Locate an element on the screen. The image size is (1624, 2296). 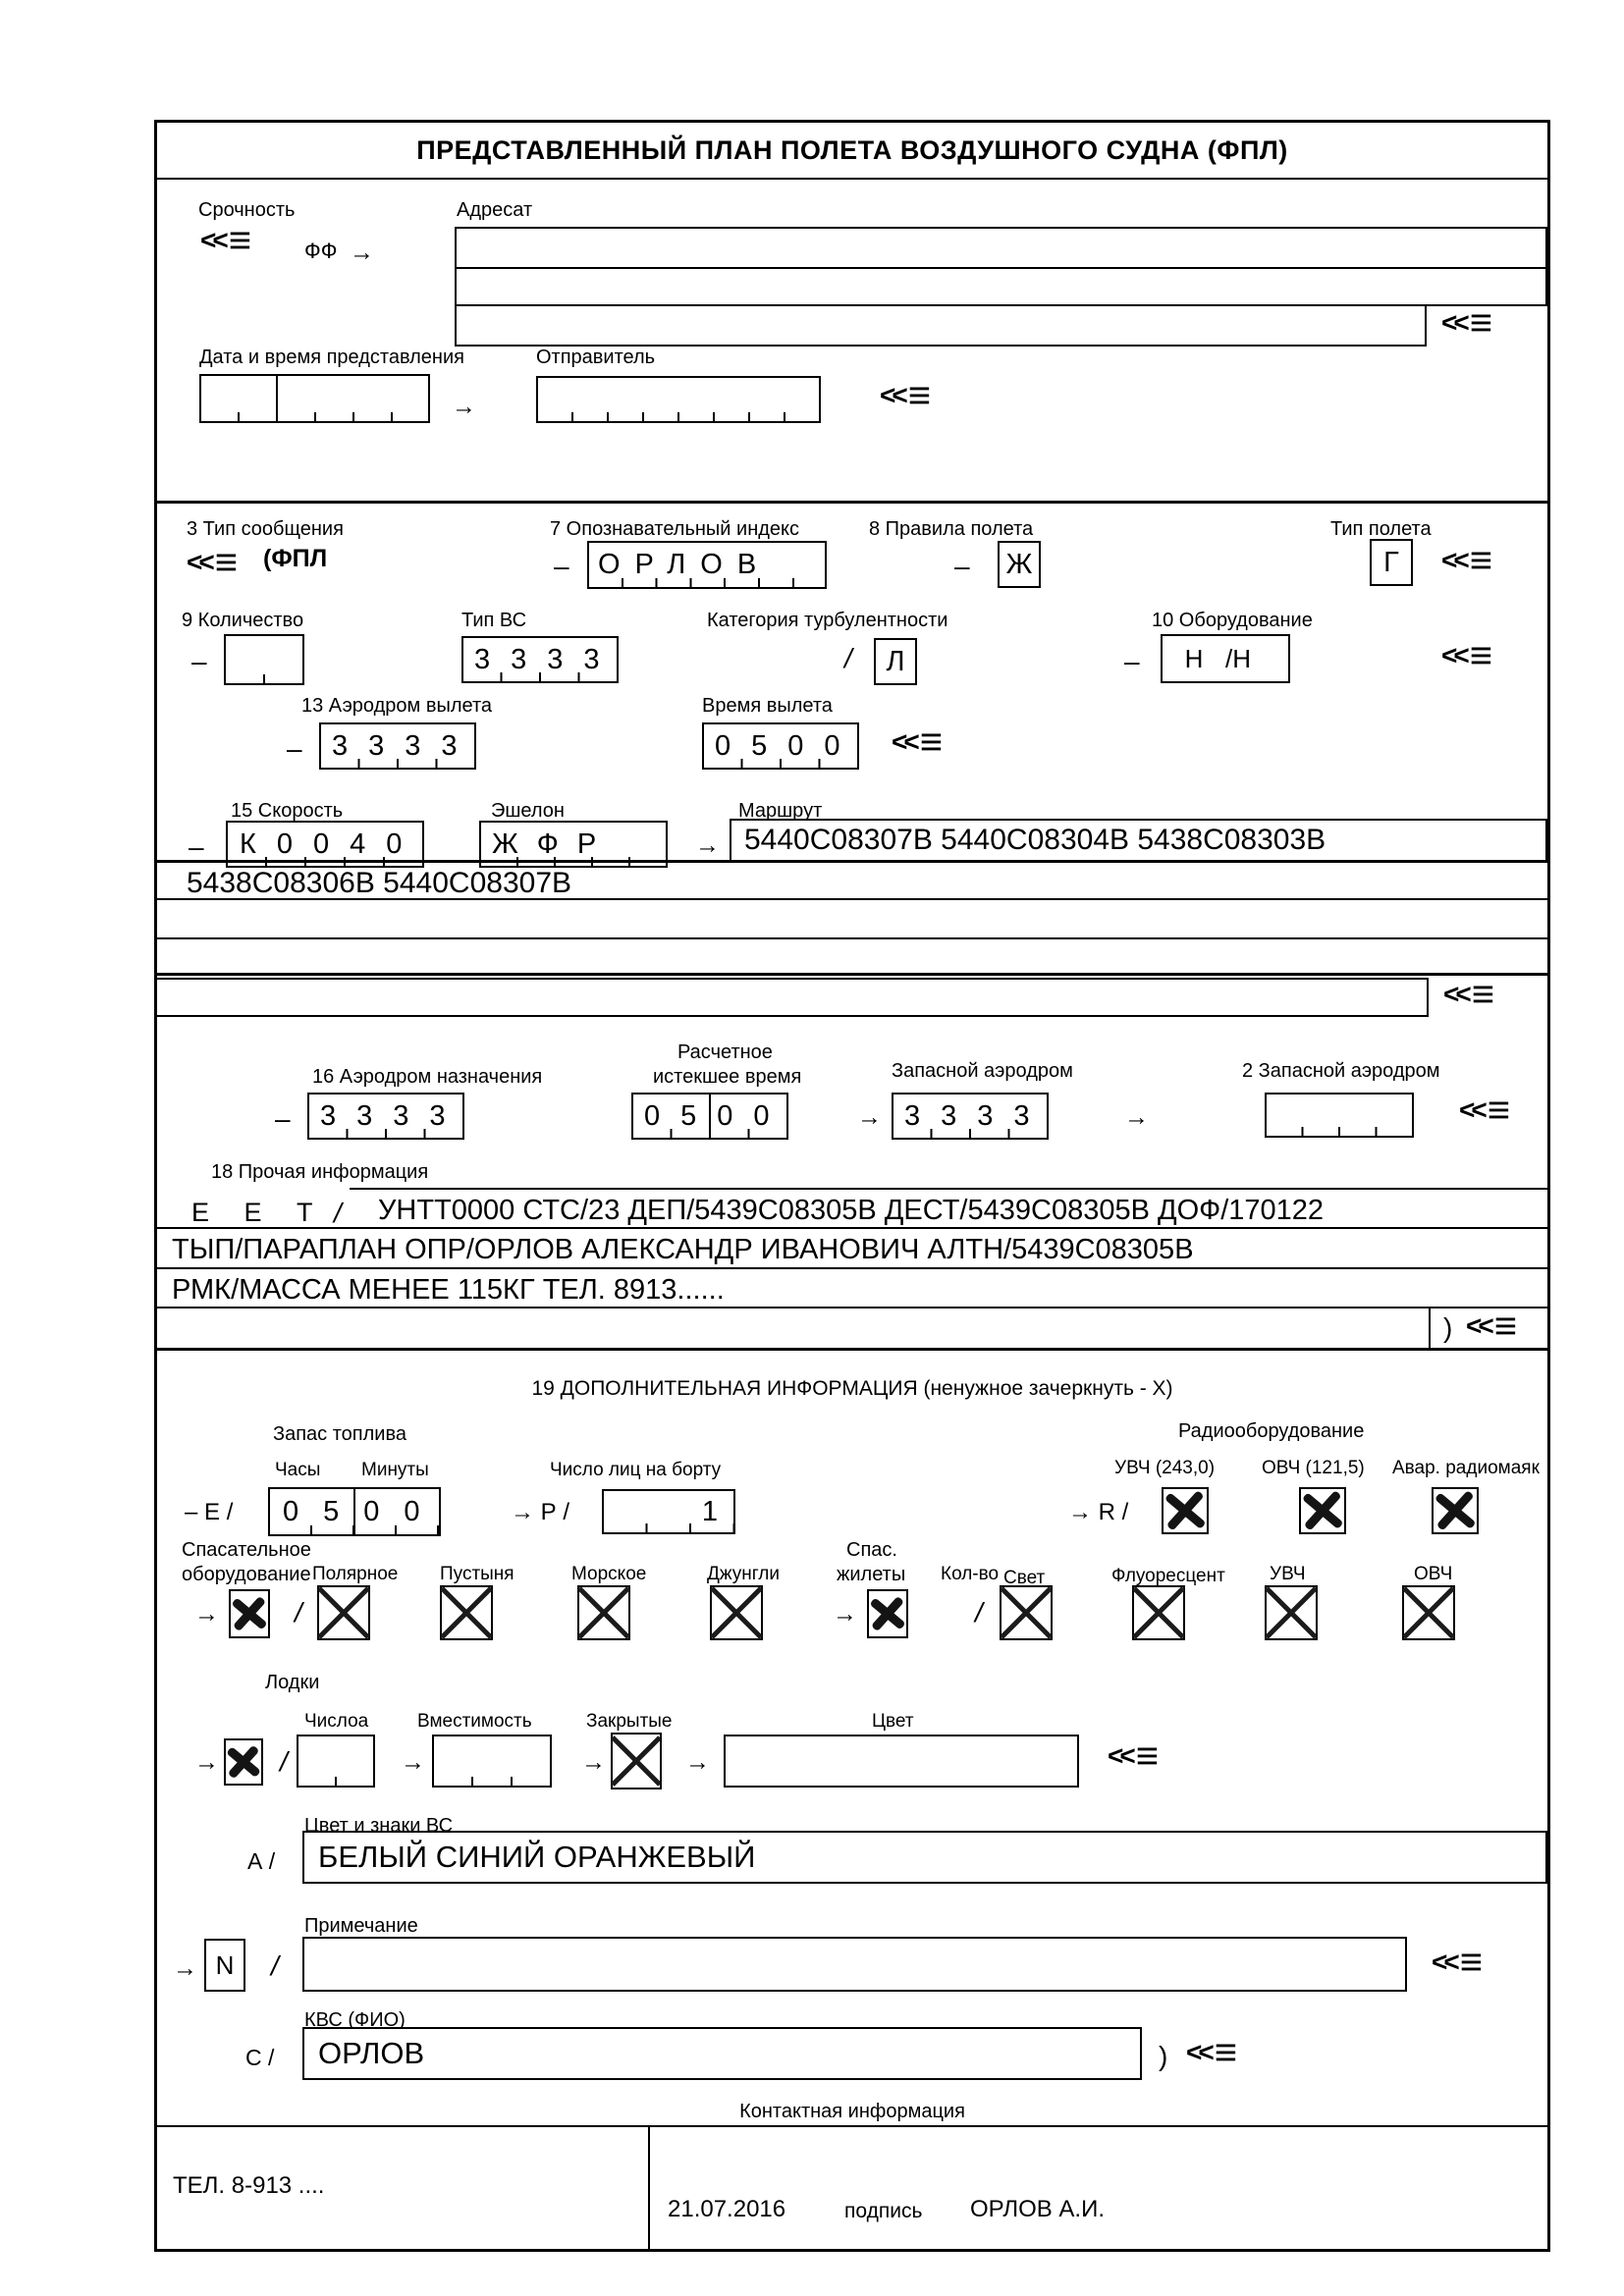
field10-right: /Н is located at coordinates (1238, 658).